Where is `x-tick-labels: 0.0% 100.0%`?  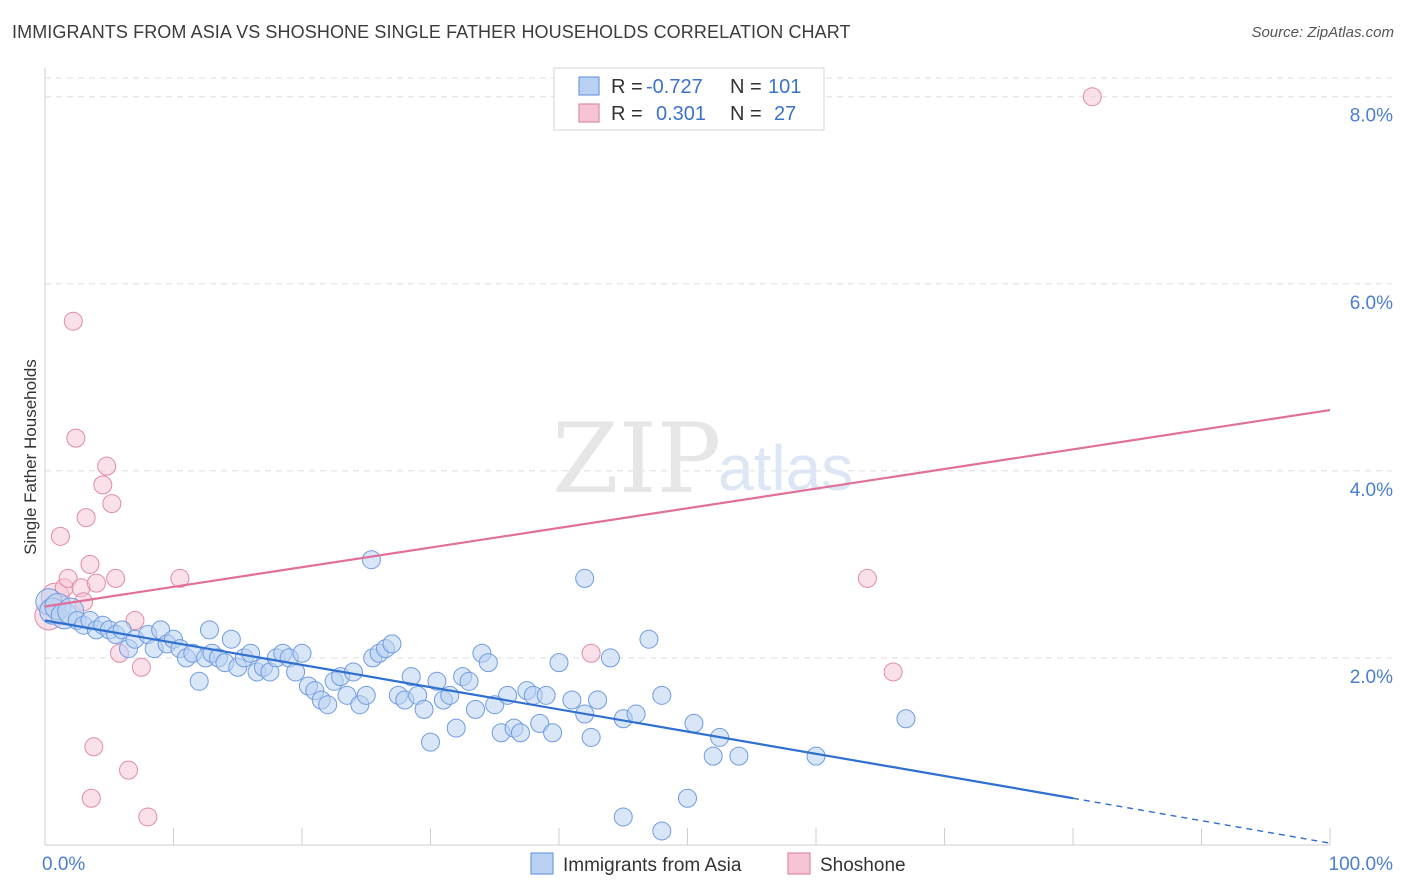 x-tick-labels: 0.0% 100.0% is located at coordinates (717, 864).